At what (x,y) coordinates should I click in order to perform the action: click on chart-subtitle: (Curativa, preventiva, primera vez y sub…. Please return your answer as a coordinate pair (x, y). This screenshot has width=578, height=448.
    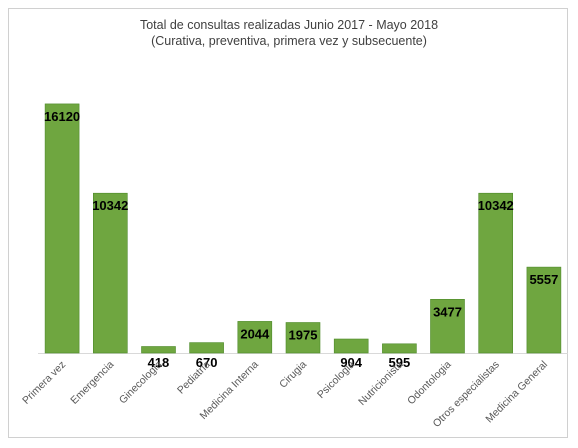
    Looking at the image, I should click on (289, 41).